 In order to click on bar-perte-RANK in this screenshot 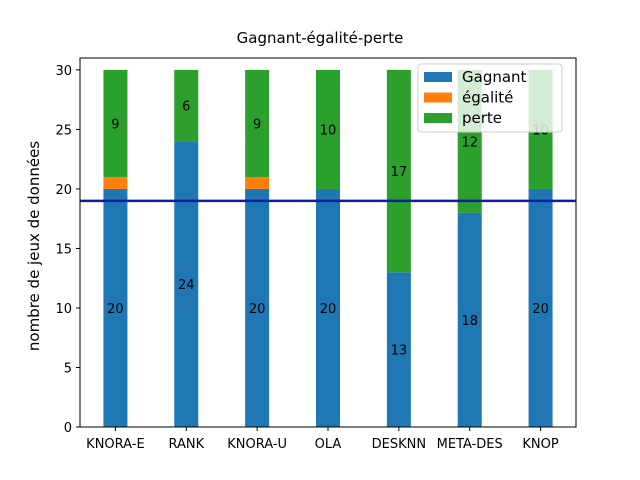, I will do `click(186, 105)`.